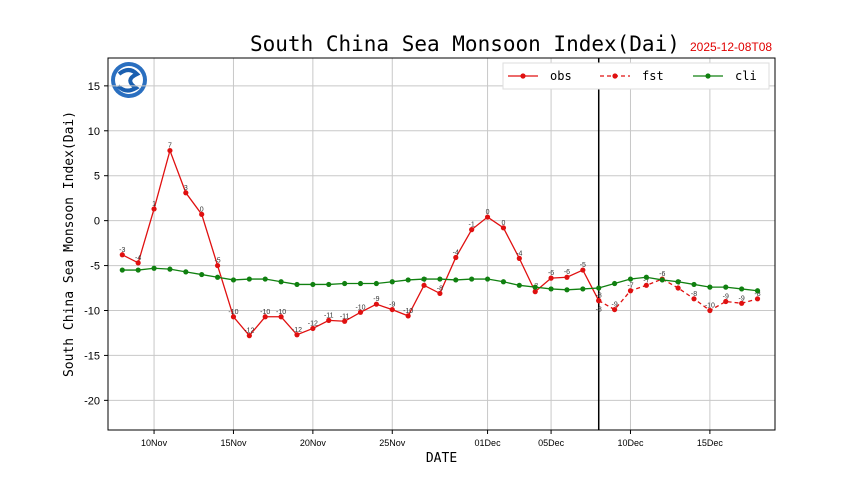  I want to click on x-tick-label: 10Dec, so click(630, 443).